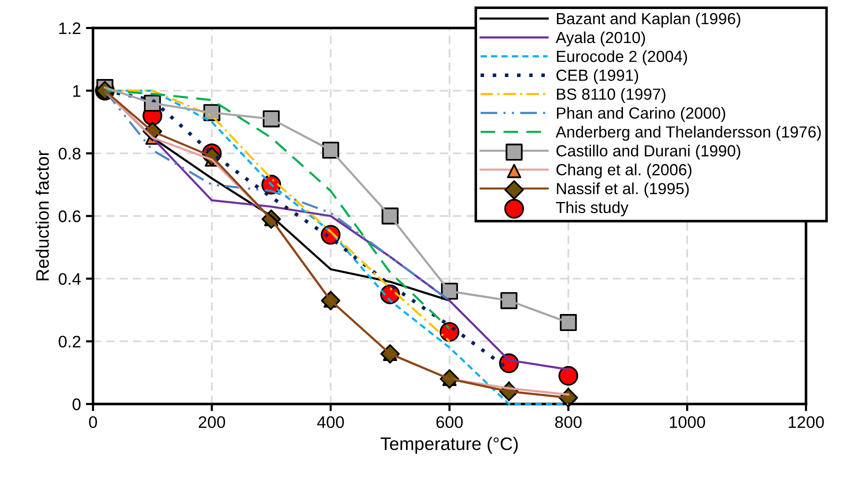 The width and height of the screenshot is (848, 480). Describe the element at coordinates (621, 58) in the screenshot. I see `legend-label: Eurocode 2 (2004)` at that location.